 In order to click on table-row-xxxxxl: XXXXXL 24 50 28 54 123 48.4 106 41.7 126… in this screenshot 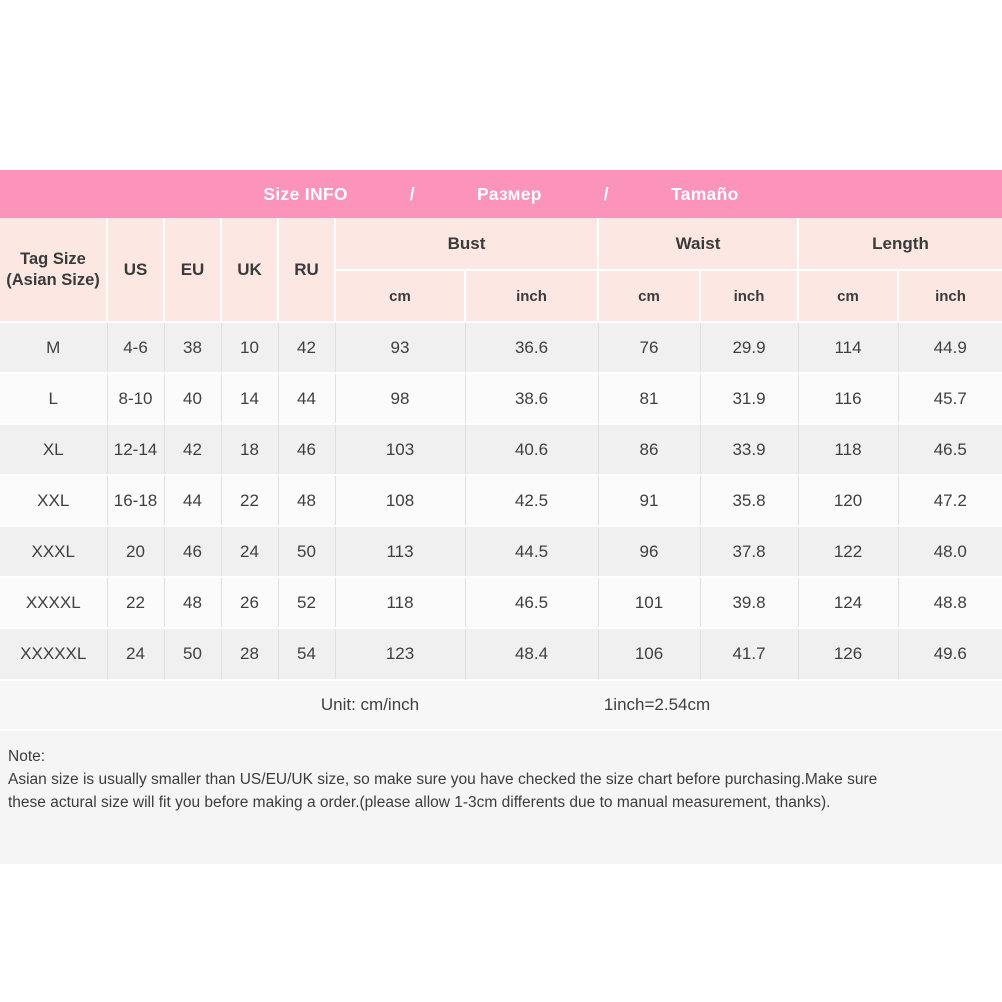, I will do `click(501, 653)`.